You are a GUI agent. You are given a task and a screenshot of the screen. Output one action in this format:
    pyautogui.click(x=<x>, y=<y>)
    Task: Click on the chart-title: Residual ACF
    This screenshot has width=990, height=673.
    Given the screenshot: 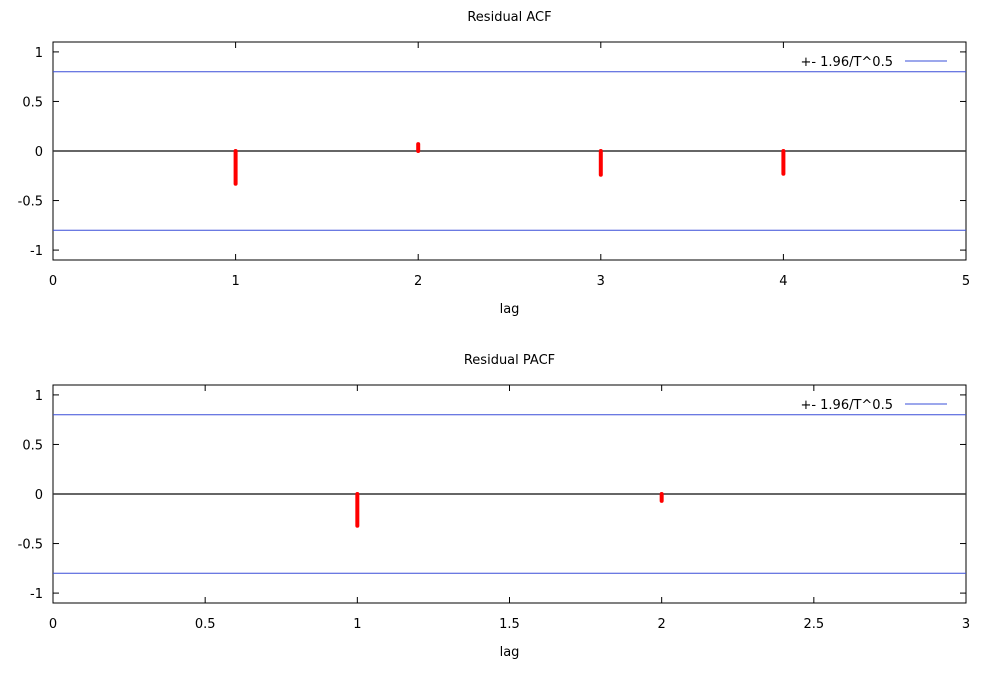 What is the action you would take?
    pyautogui.click(x=509, y=17)
    